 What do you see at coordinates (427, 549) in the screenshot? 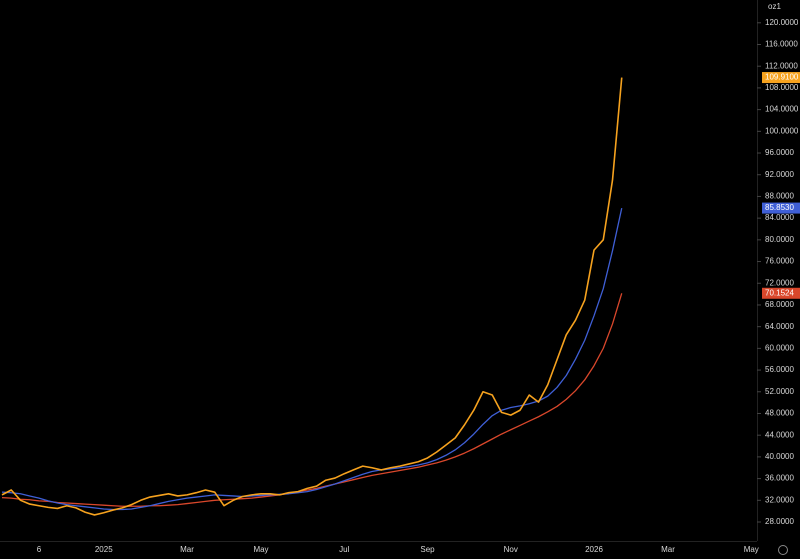
I see `x-tick-label: Sep` at bounding box center [427, 549].